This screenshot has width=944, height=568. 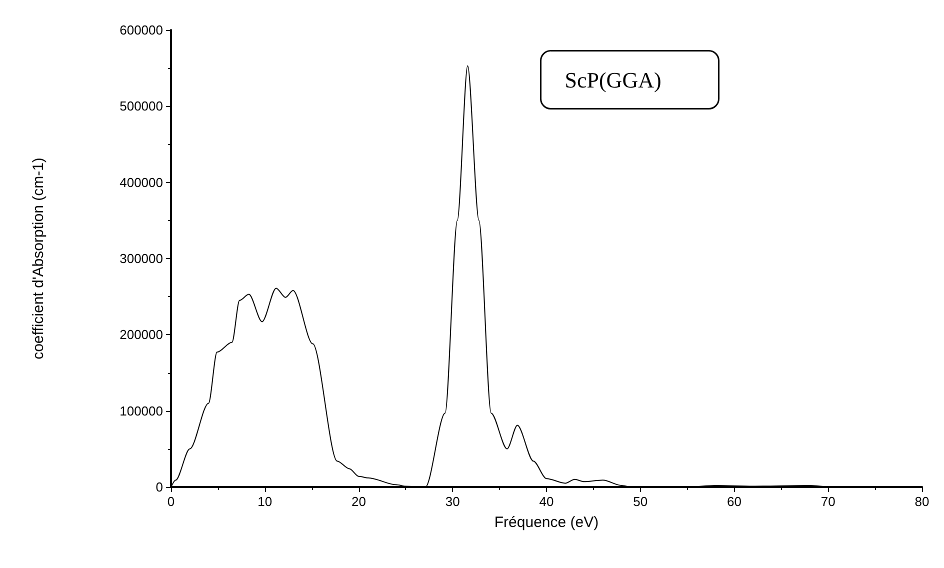 I want to click on y-tick-label: 300000, so click(x=141, y=258).